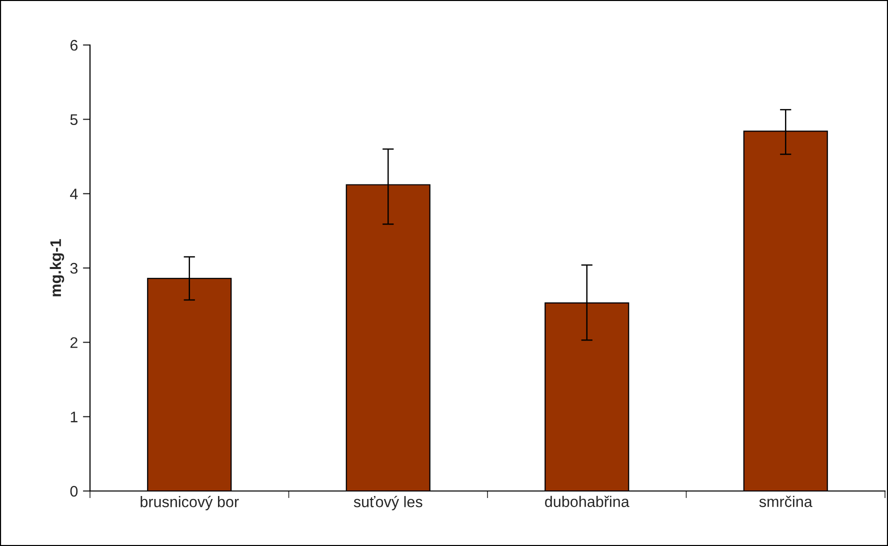 Image resolution: width=888 pixels, height=546 pixels. What do you see at coordinates (189, 503) in the screenshot?
I see `x-tick-label: brusnicový bor` at bounding box center [189, 503].